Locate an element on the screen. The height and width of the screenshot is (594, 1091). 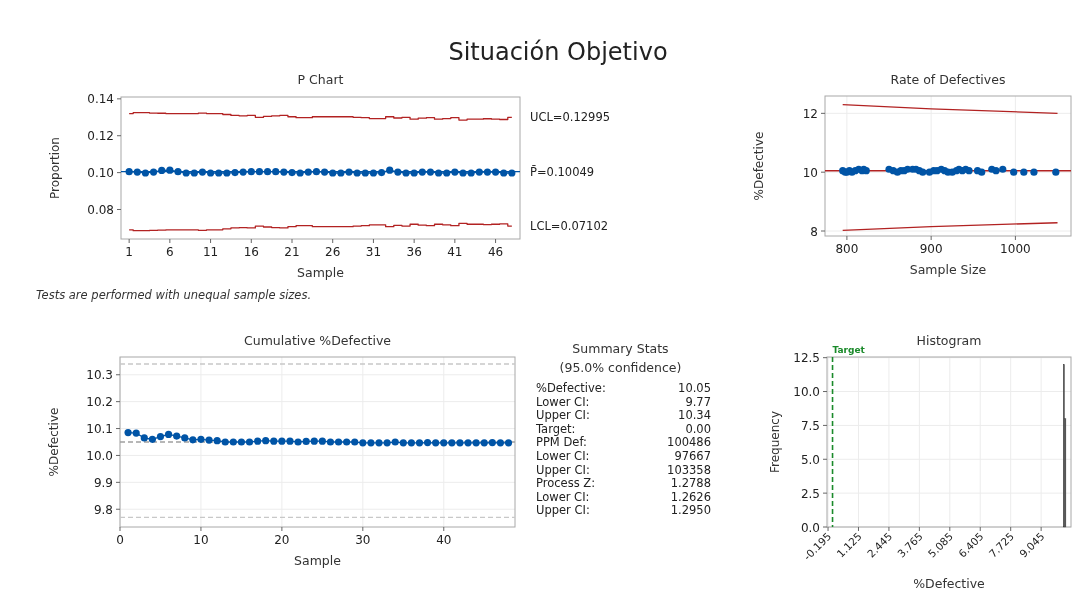
y-tick-label: 0.08 is located at coordinates (100, 209).